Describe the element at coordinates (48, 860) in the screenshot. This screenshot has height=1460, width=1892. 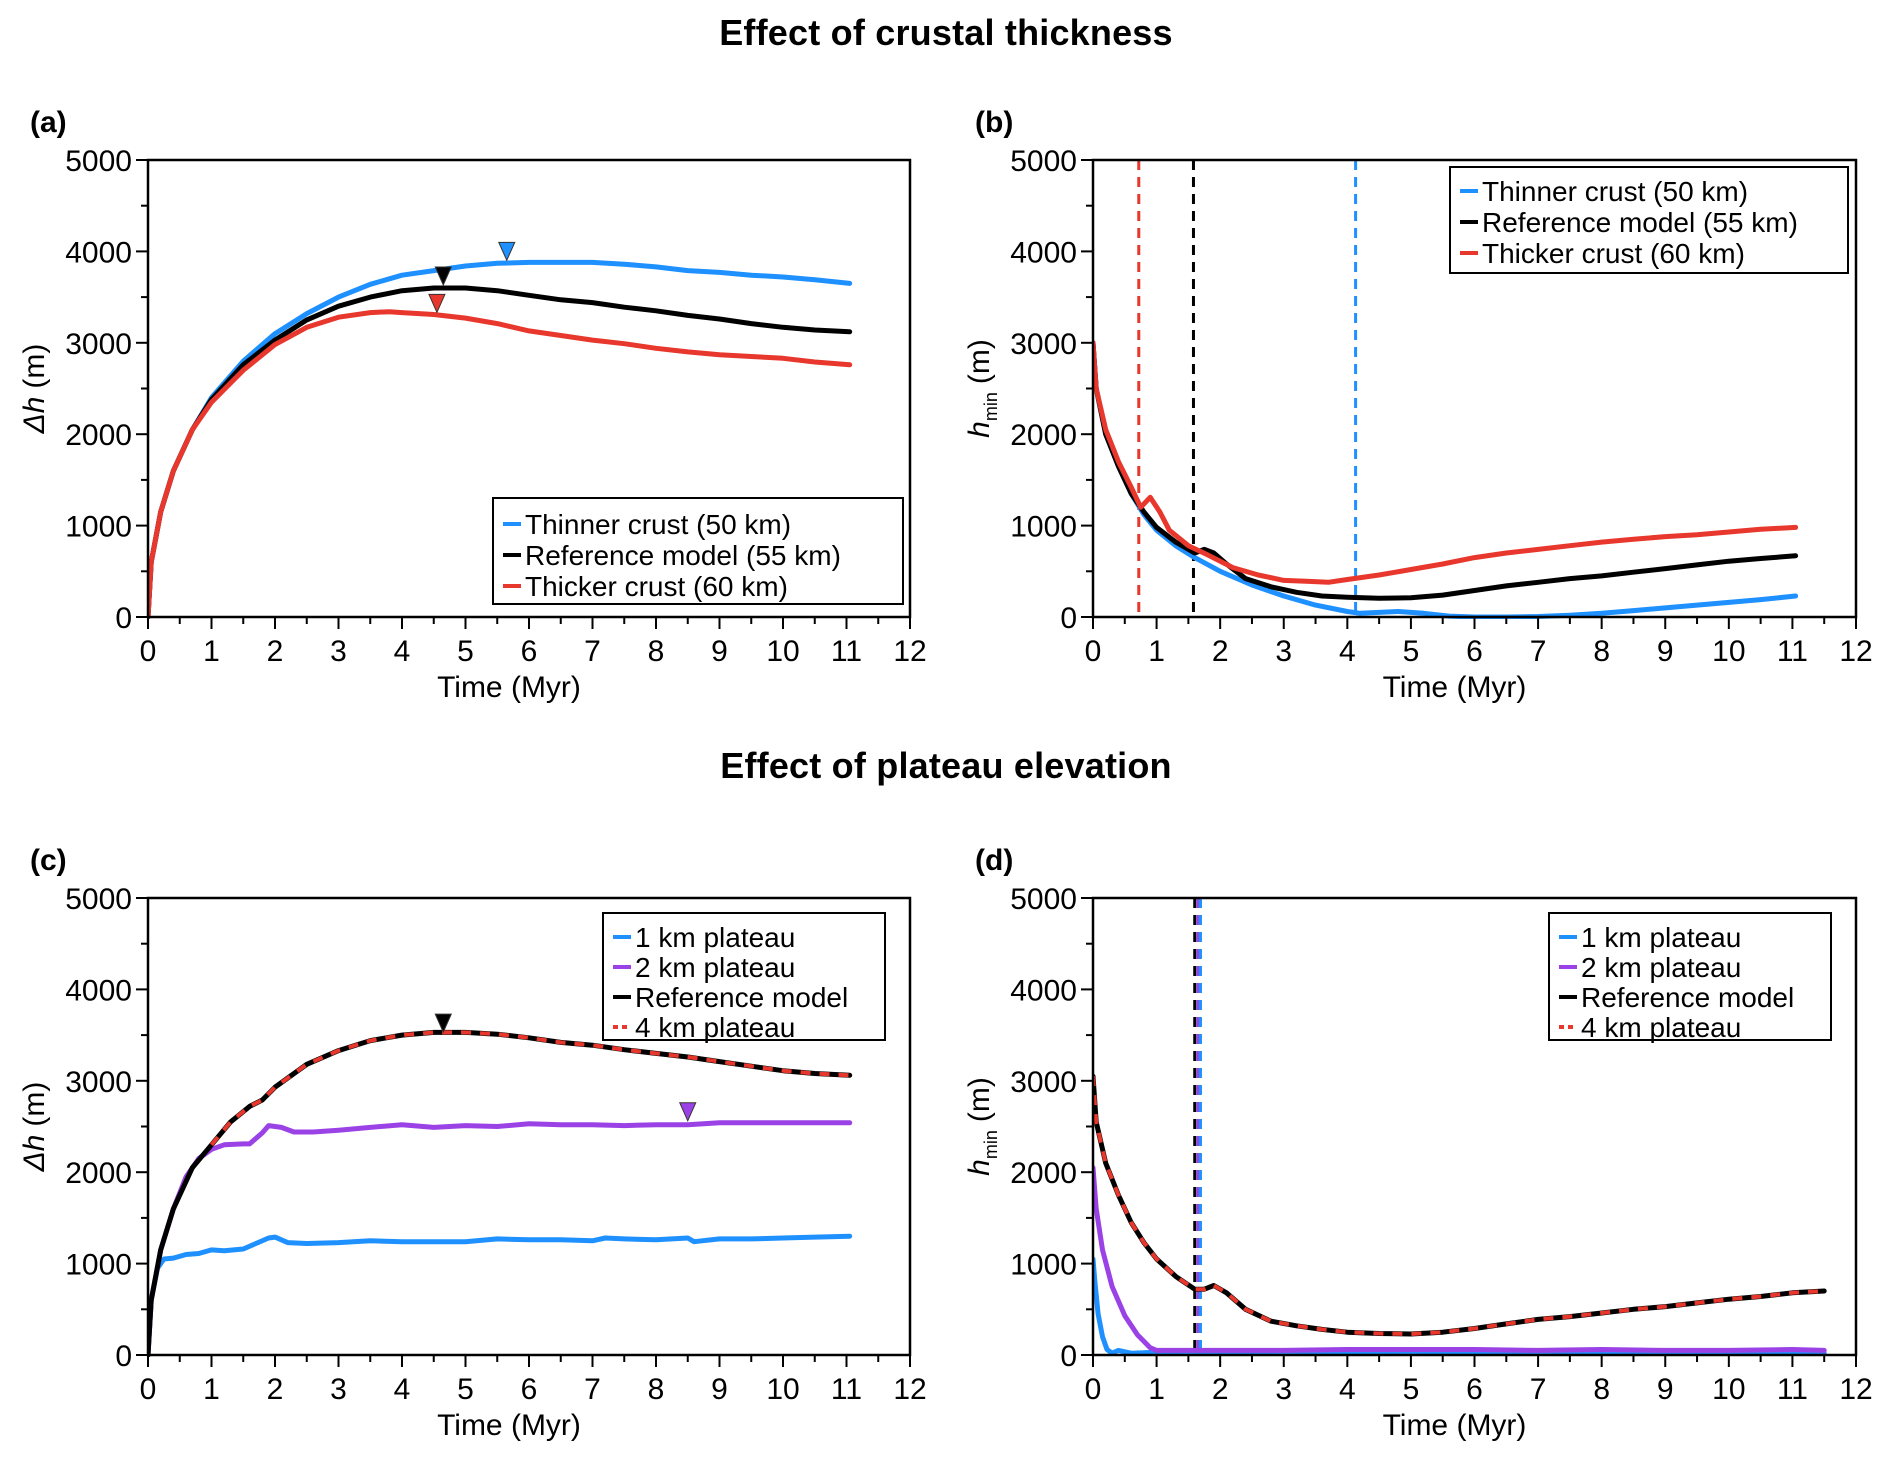
I see `panel-label-c: (c)` at that location.